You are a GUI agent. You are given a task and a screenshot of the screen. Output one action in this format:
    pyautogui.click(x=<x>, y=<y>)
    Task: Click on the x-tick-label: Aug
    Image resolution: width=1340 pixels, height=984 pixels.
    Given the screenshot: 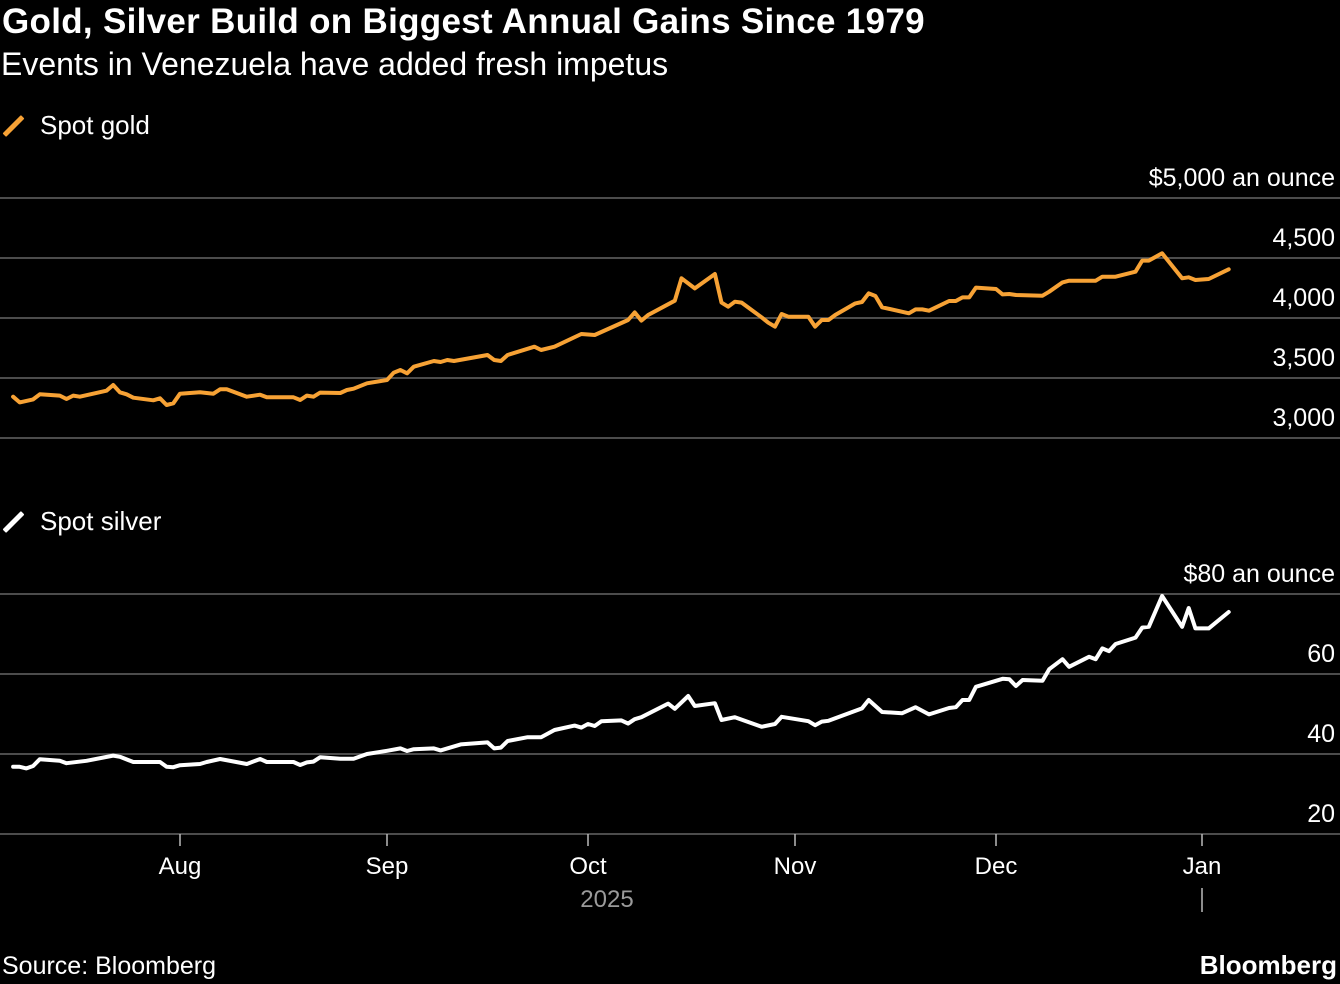 What is the action you would take?
    pyautogui.click(x=180, y=866)
    